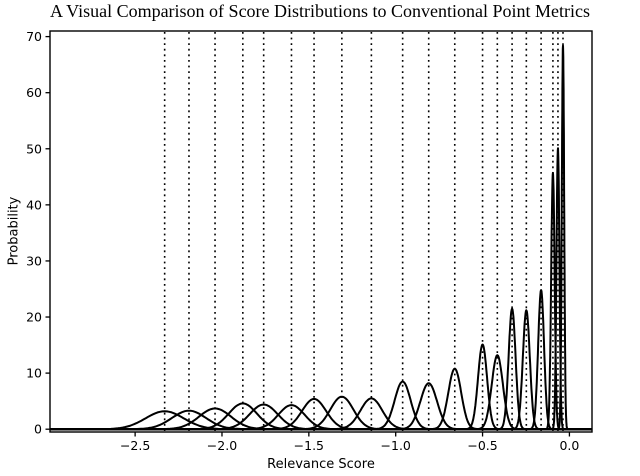 The height and width of the screenshot is (476, 640). Describe the element at coordinates (135, 445) in the screenshot. I see `svg-text: −2.5` at that location.